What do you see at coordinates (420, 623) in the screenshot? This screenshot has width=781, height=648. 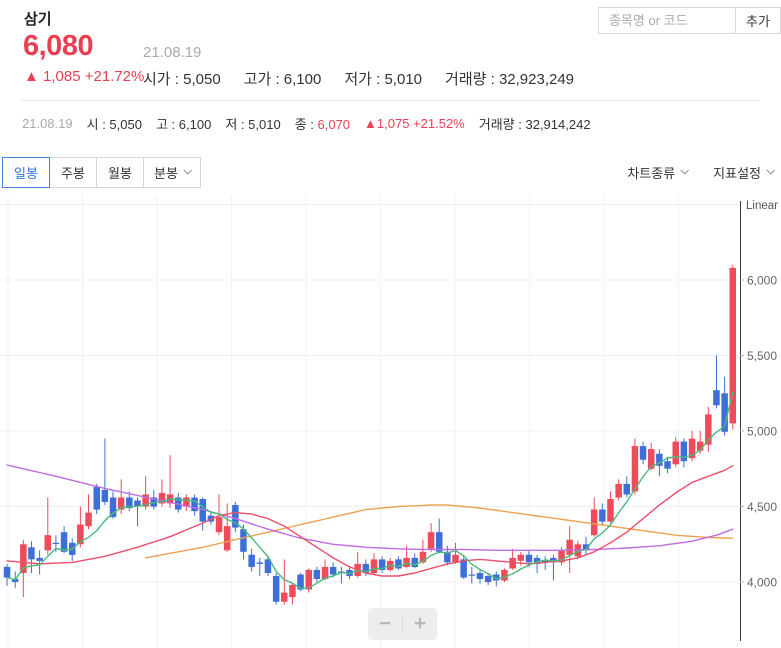 I see `zoom-in-button: +` at bounding box center [420, 623].